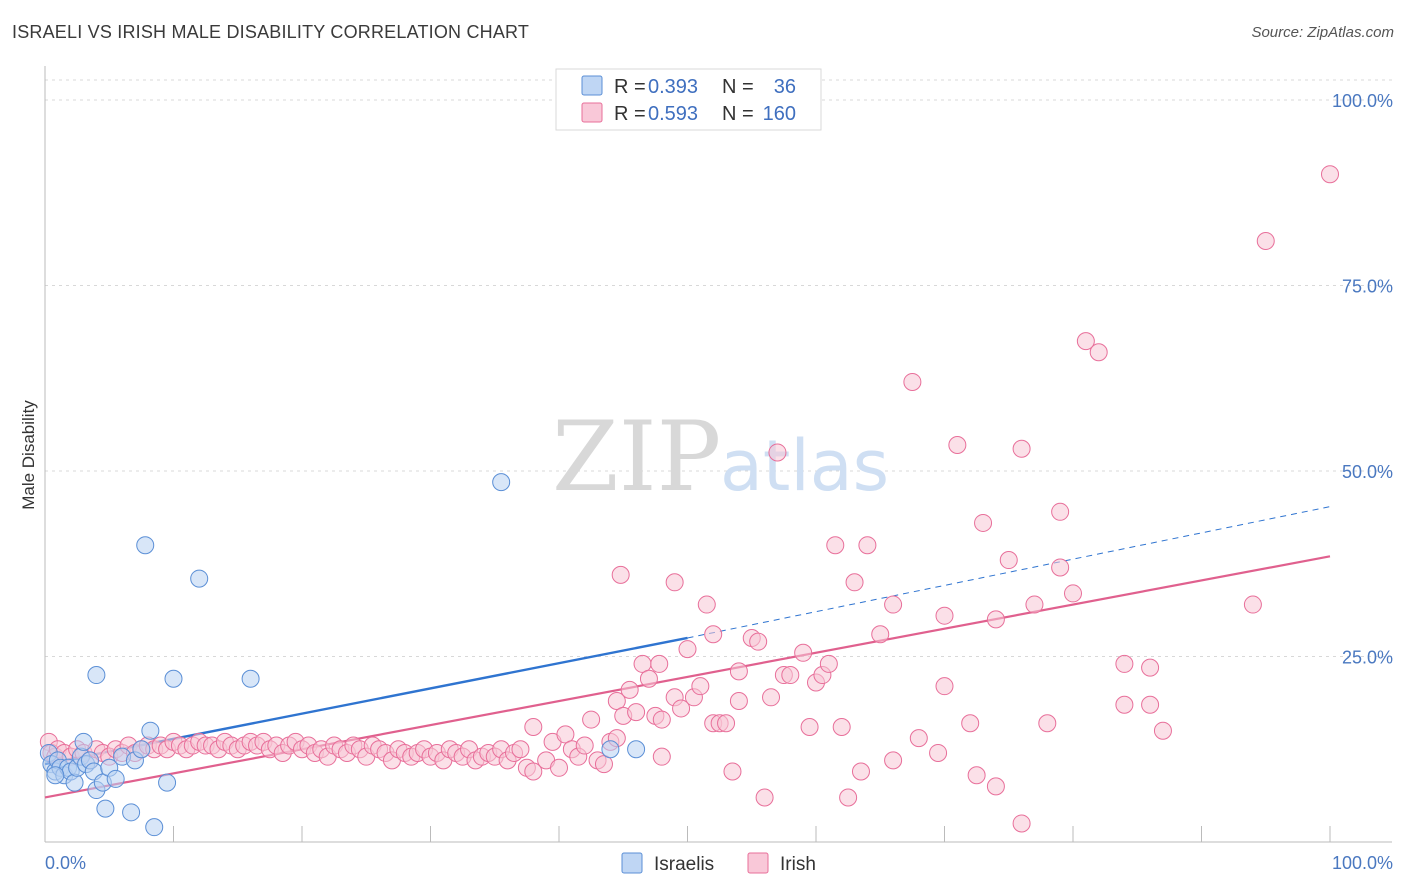  I want to click on chart-source: Source: ZipAtlas.com, so click(1322, 32).